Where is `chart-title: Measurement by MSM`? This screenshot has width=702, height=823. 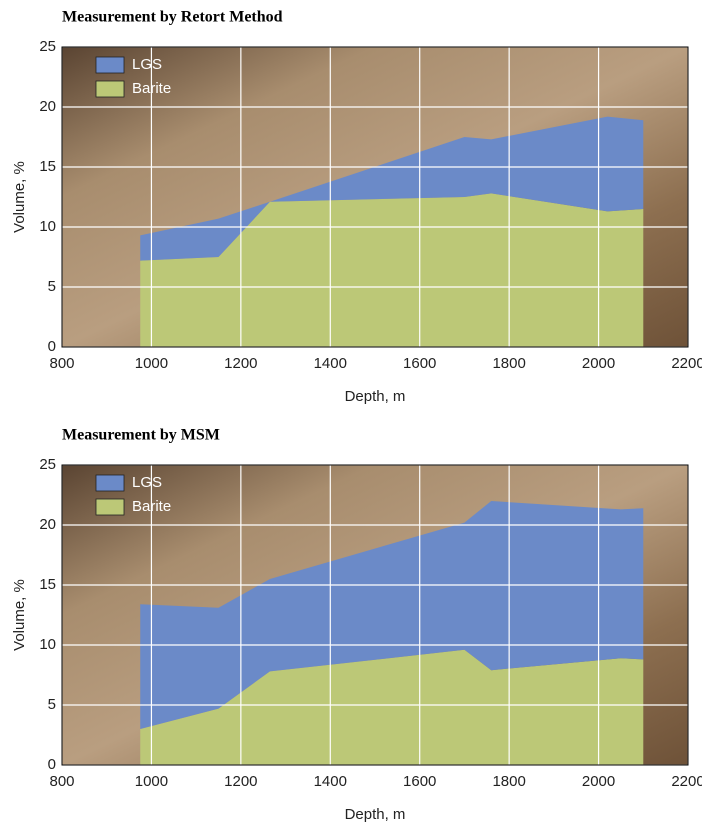
chart-title: Measurement by MSM is located at coordinates (141, 435).